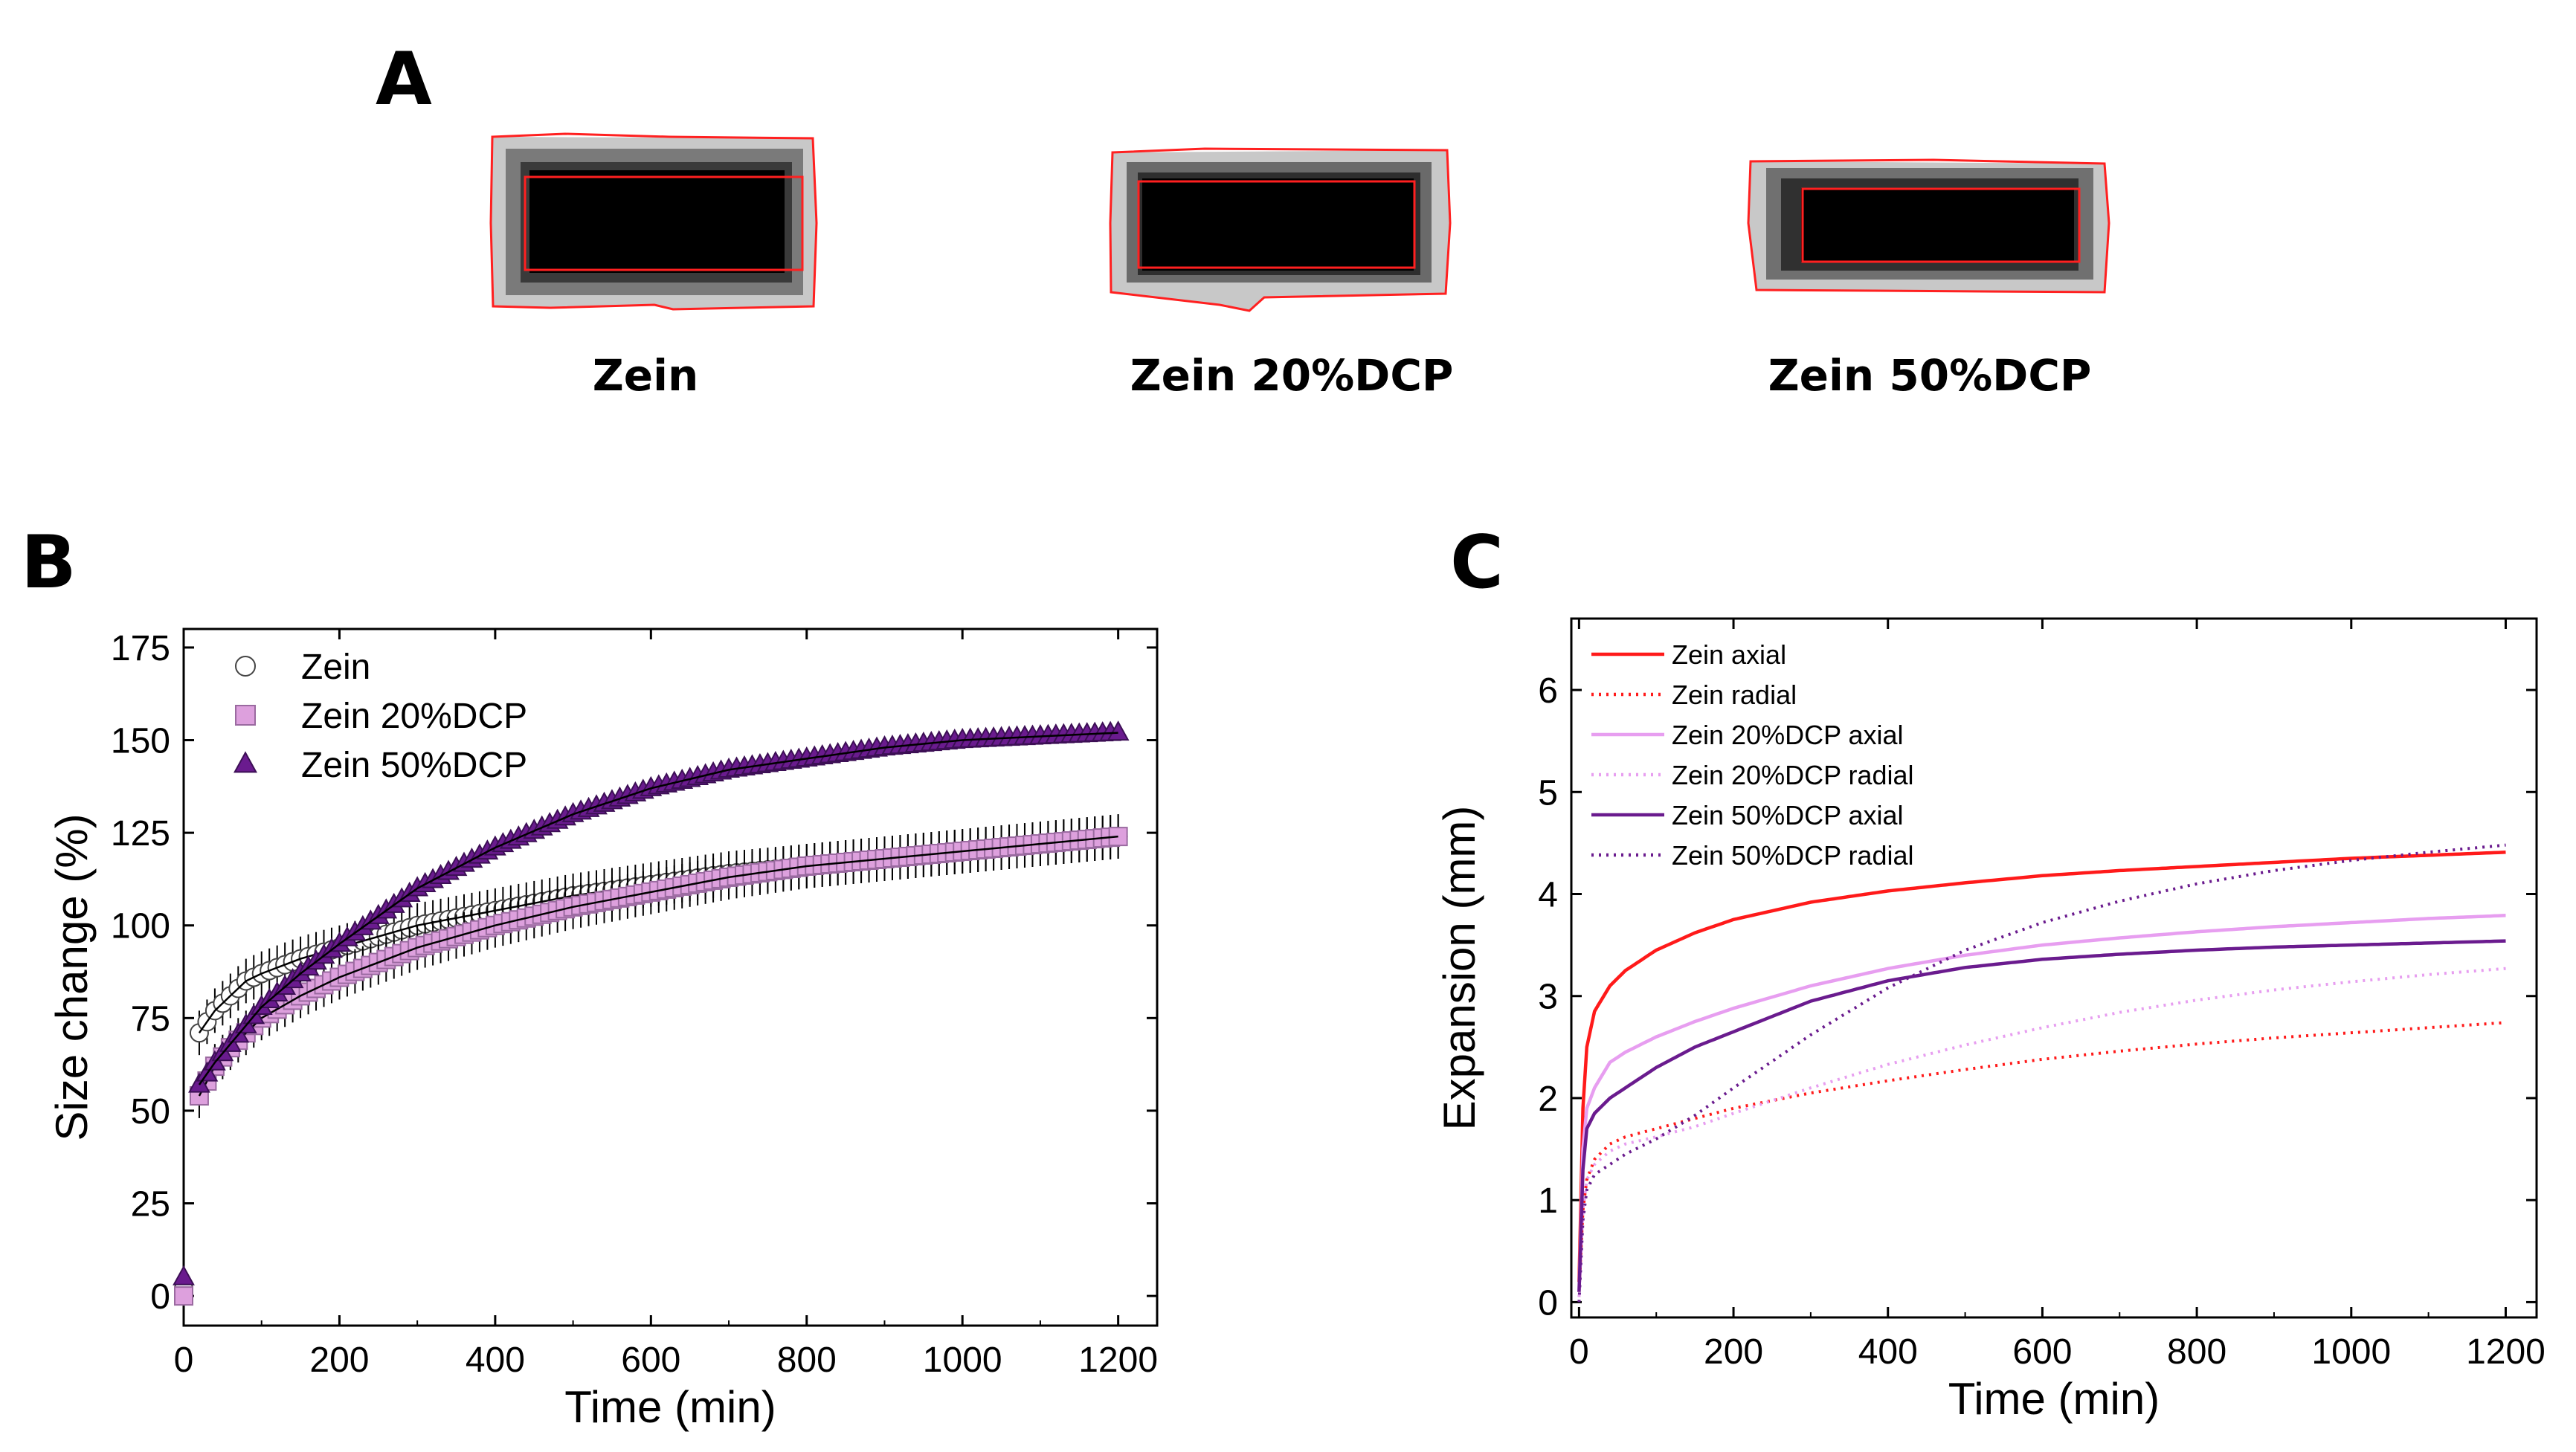 This screenshot has height=1452, width=2576. I want to click on b-series-zein-20-dcp, so click(651, 1060).